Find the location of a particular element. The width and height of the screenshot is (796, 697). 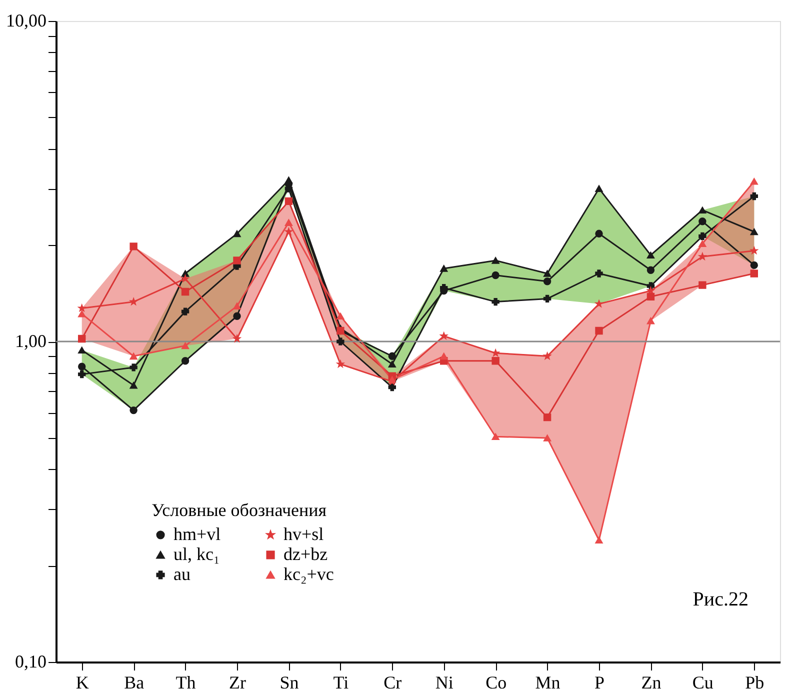

legend-label: dz+bz is located at coordinates (306, 554).